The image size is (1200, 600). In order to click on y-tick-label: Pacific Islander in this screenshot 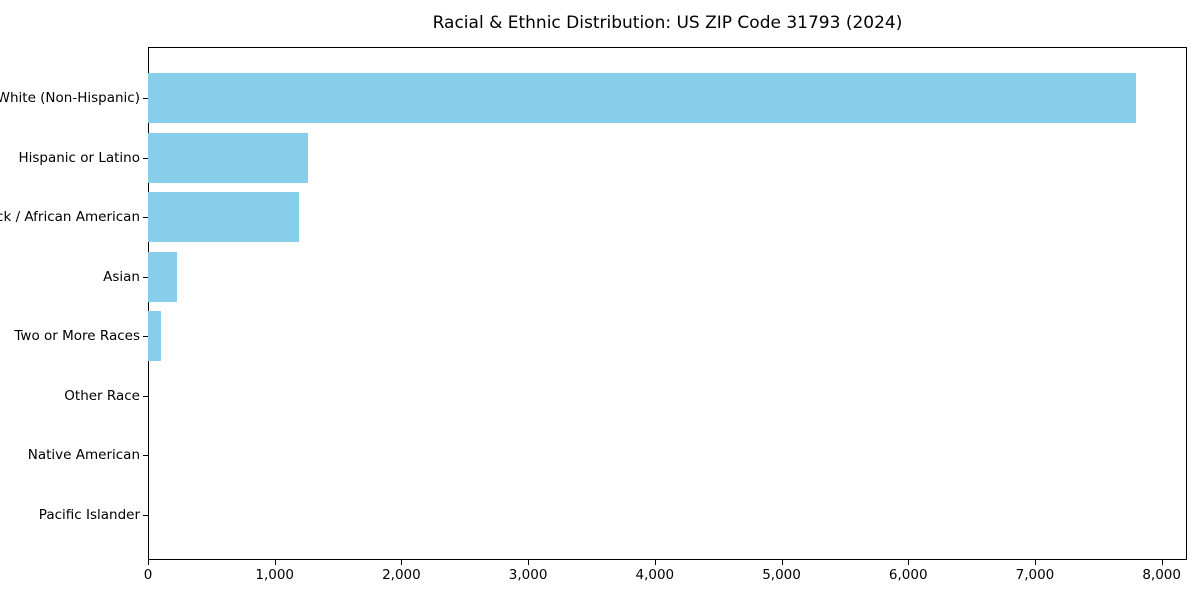, I will do `click(89, 514)`.